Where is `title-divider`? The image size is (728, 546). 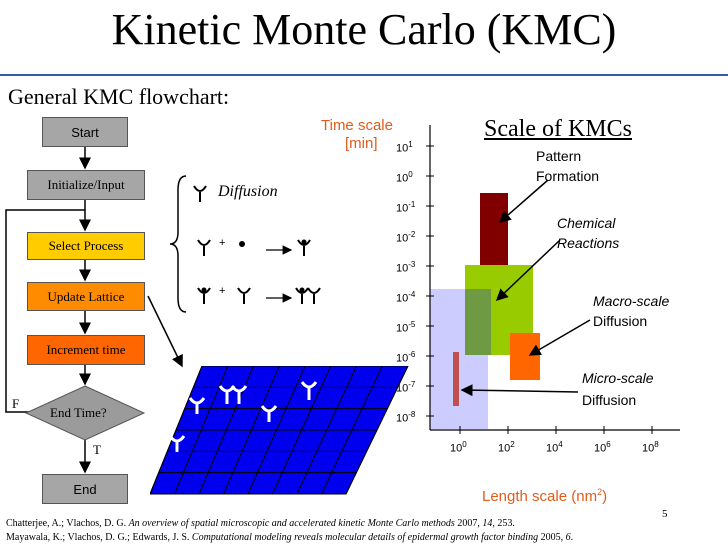
title-divider is located at coordinates (364, 75).